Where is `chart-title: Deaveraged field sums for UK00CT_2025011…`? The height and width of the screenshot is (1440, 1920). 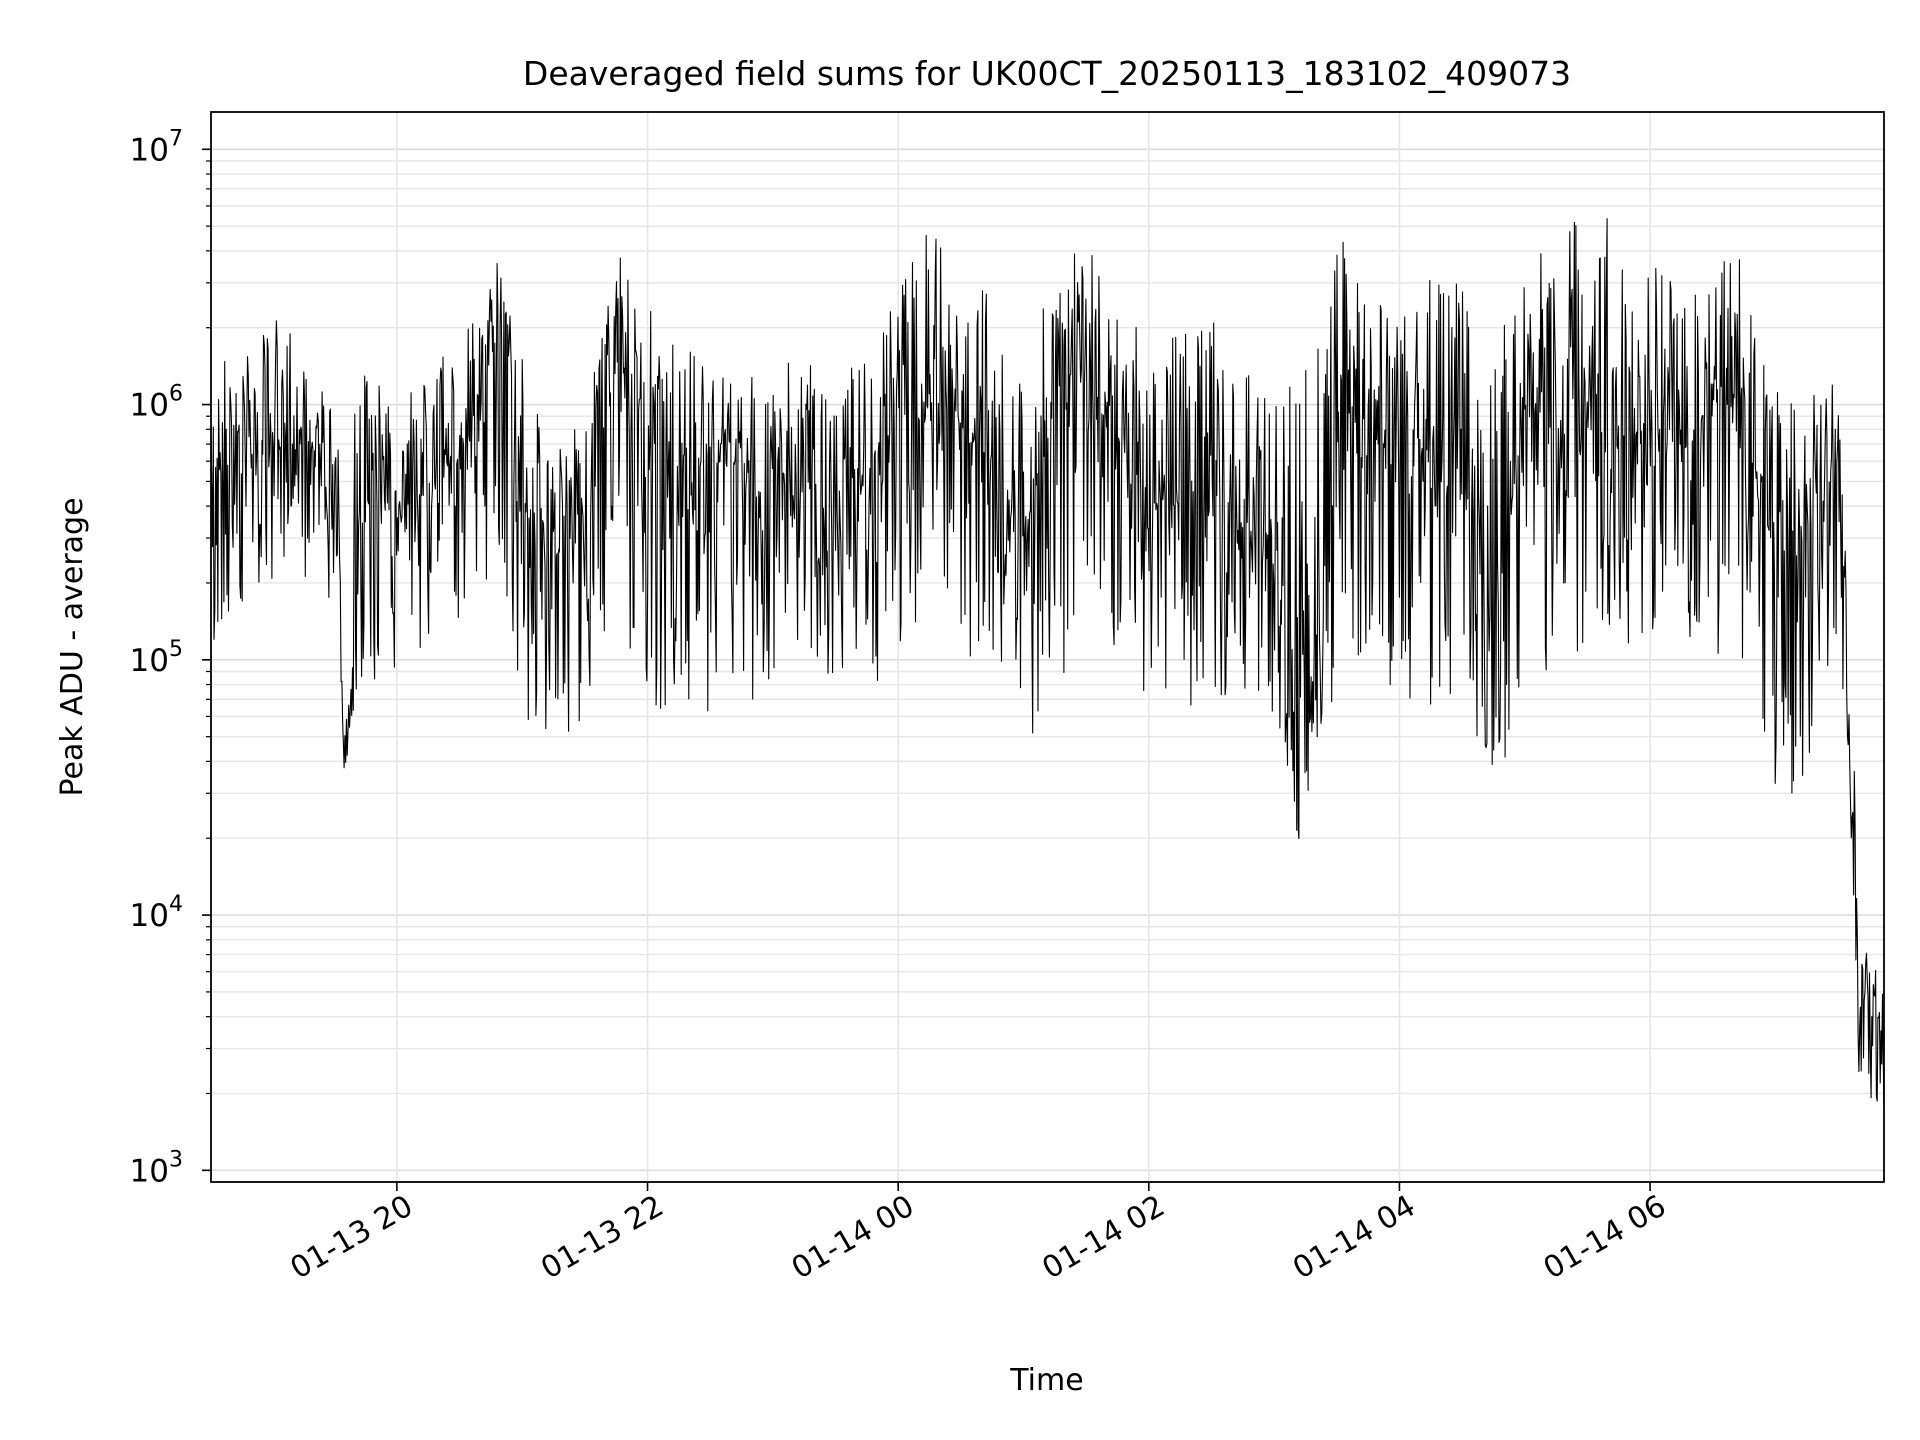
chart-title: Deaveraged field sums for UK00CT_2025011… is located at coordinates (1047, 73).